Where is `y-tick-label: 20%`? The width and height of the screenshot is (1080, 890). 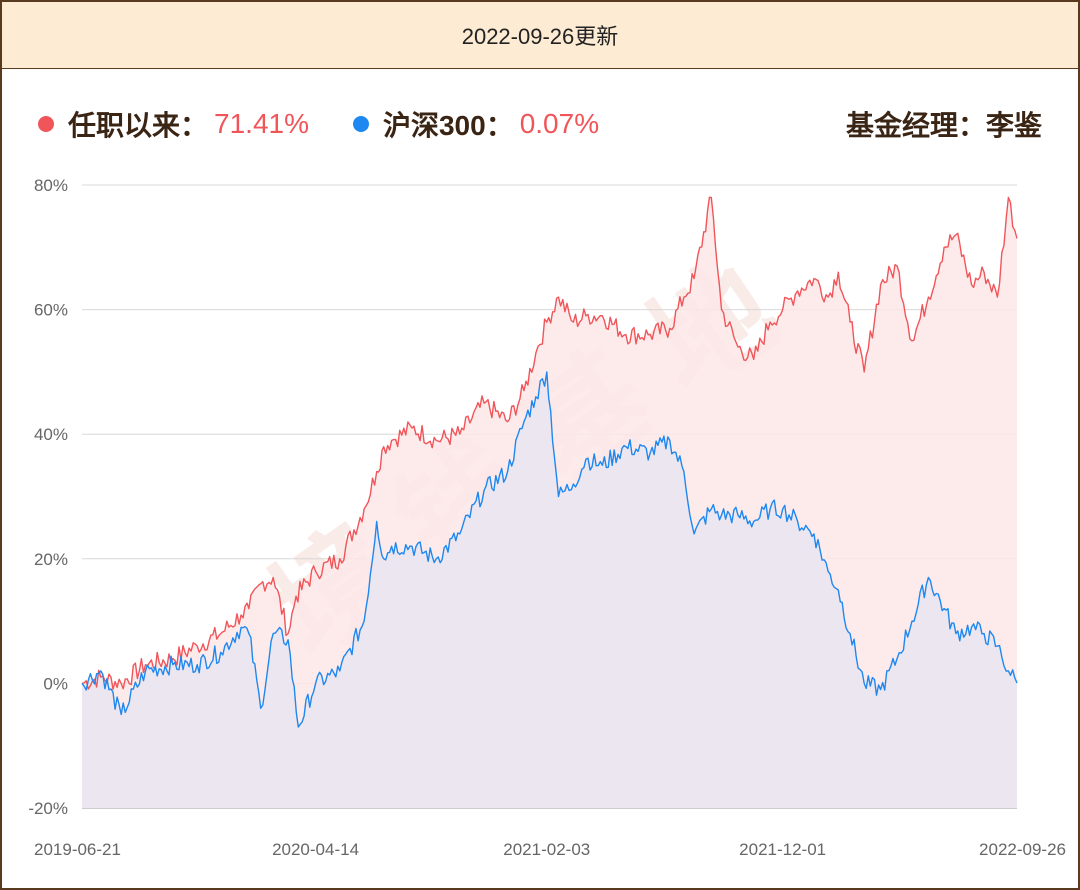
y-tick-label: 20% is located at coordinates (51, 559).